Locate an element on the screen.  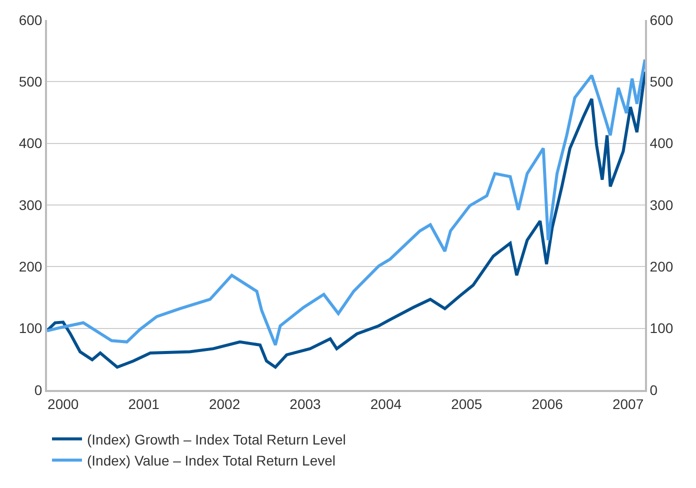
x-tick-label: 2007 is located at coordinates (628, 404).